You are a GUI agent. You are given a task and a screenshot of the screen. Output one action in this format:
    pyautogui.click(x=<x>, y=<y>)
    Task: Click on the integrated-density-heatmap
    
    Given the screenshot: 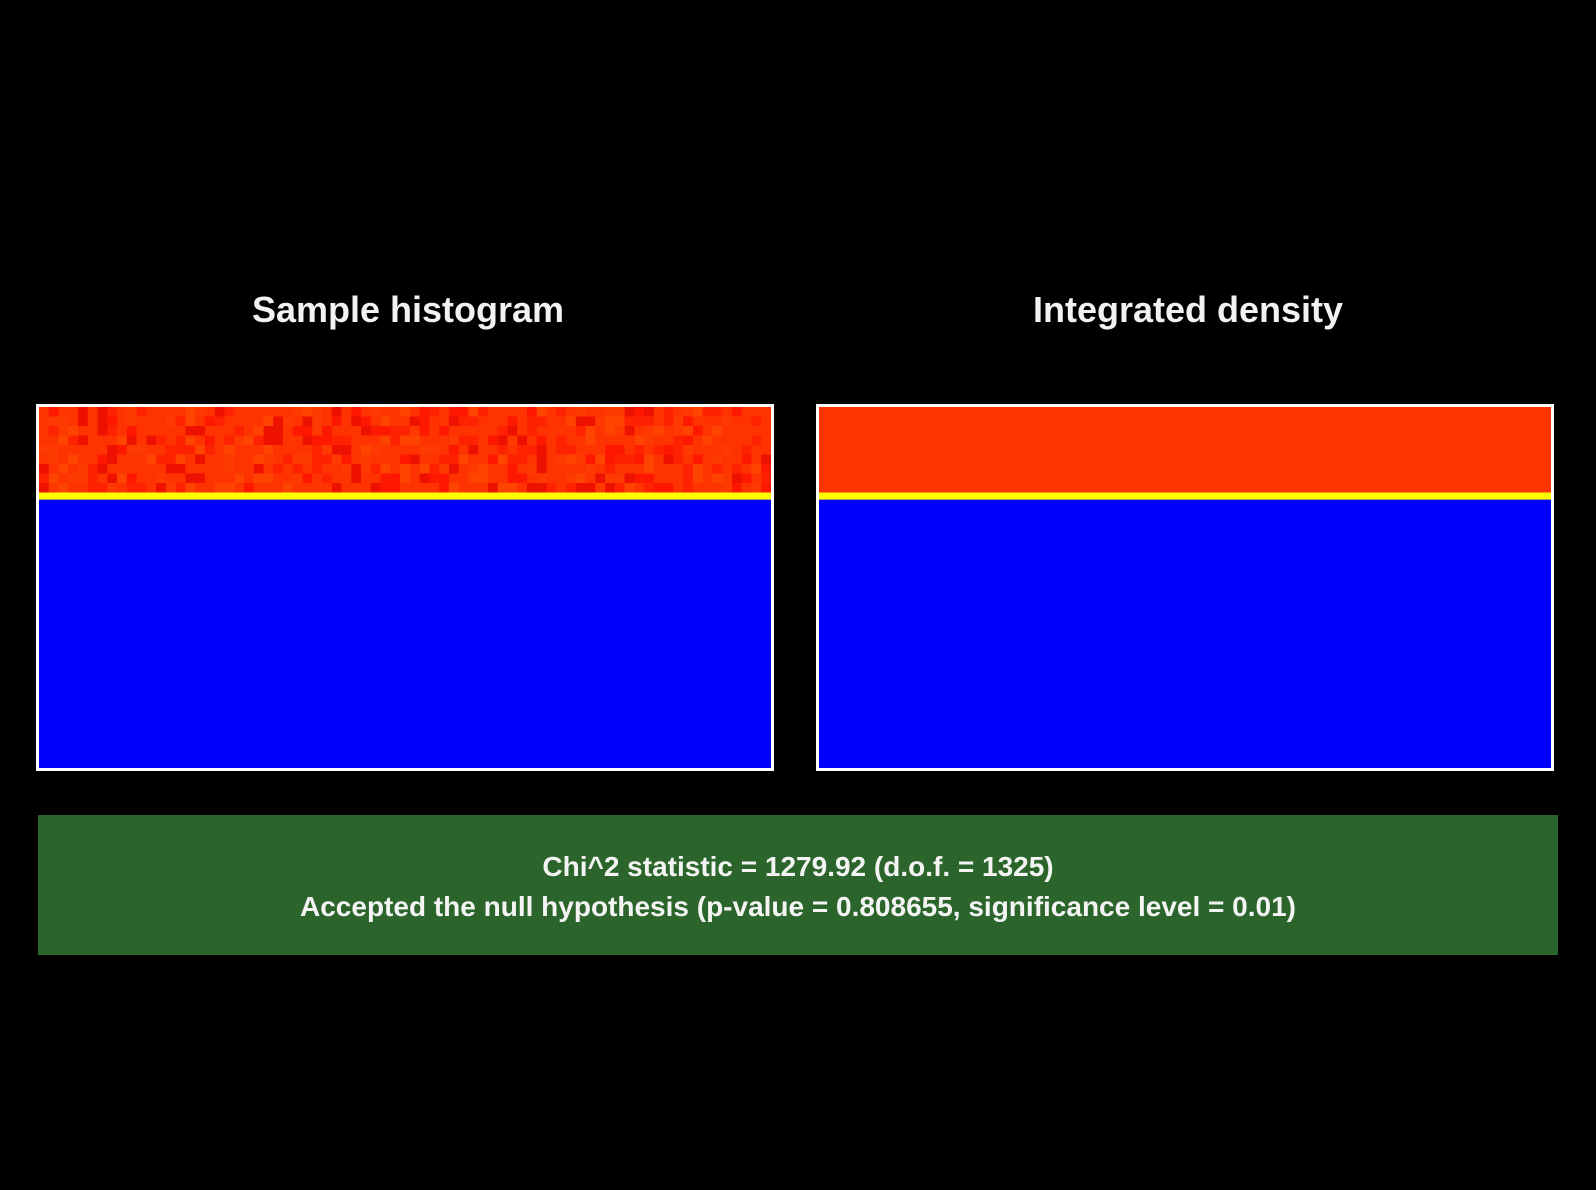 What is the action you would take?
    pyautogui.click(x=1185, y=587)
    